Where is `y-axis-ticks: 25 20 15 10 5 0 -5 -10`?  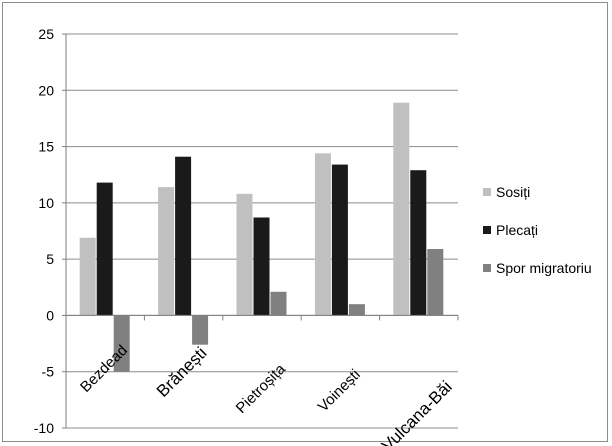 y-axis-ticks: 25 20 15 10 5 0 -5 -10 is located at coordinates (50, 231).